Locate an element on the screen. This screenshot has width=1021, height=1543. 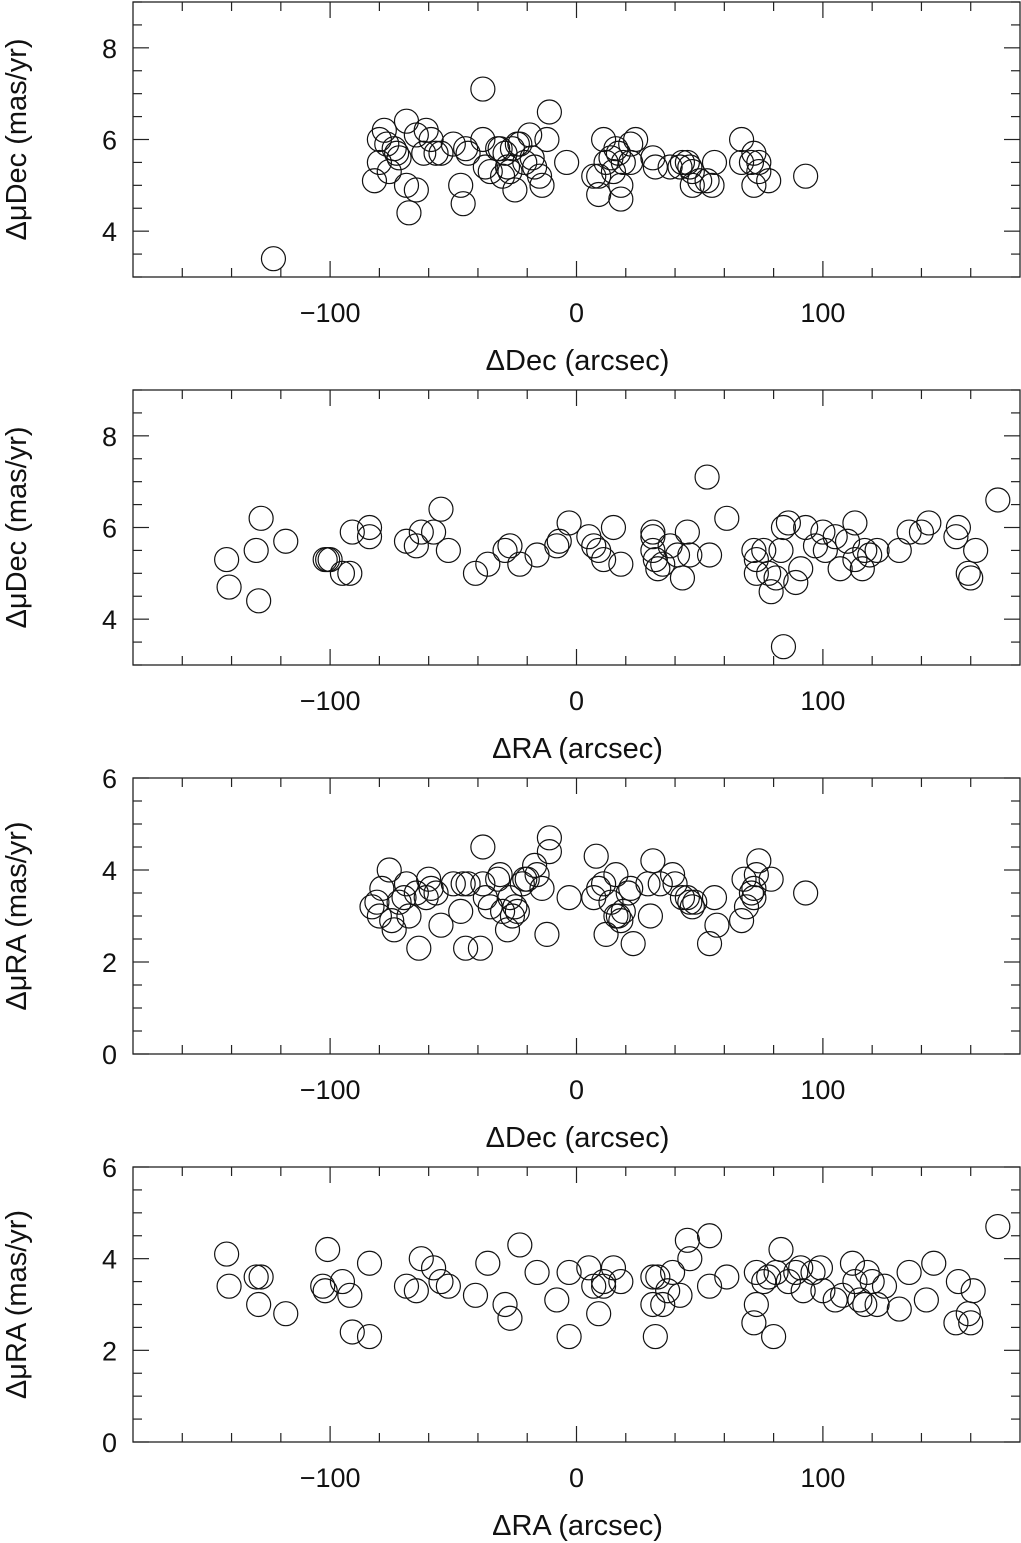
y-tick-label: 4 is located at coordinates (109, 1260).